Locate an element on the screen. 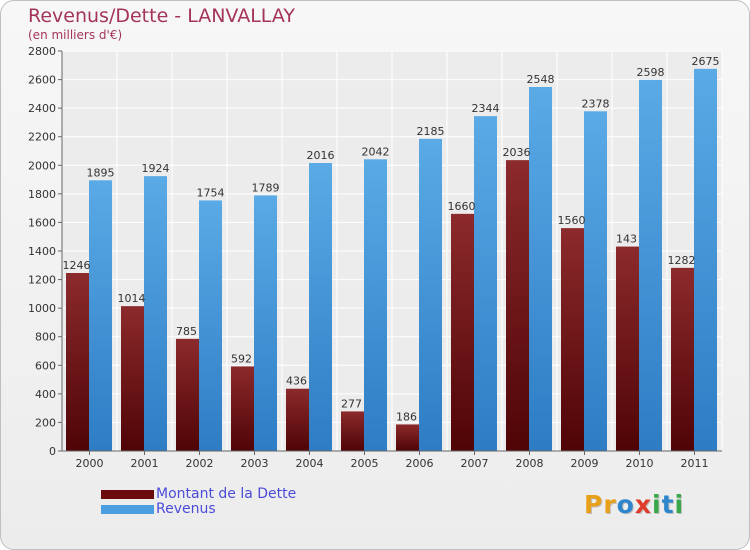  data-label-dette: 1660 is located at coordinates (462, 206).